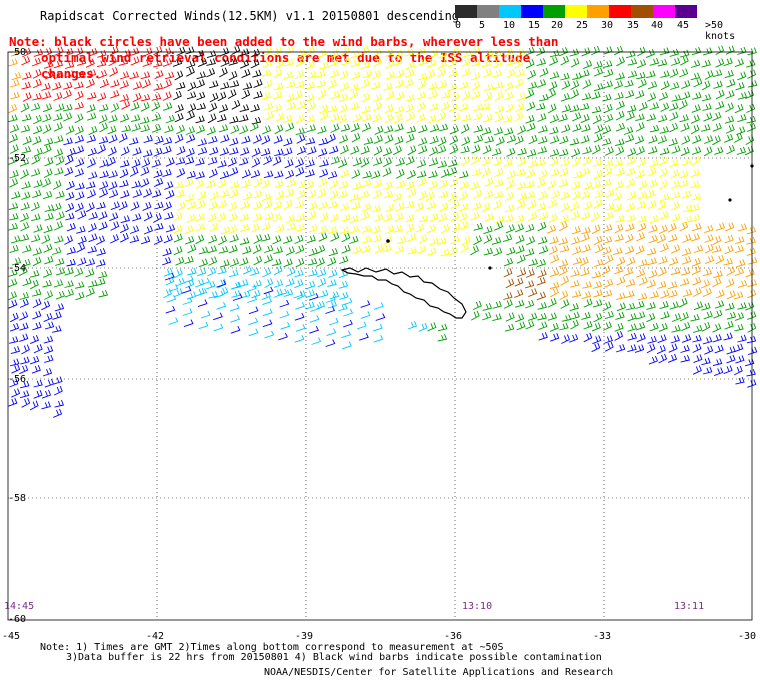 Image resolution: width=760 pixels, height=688 pixels. Describe the element at coordinates (595, 23) in the screenshot. I see `wind-speed-legend: 0 5 10 15 20 25 30 35 40 45 >50 knots` at that location.